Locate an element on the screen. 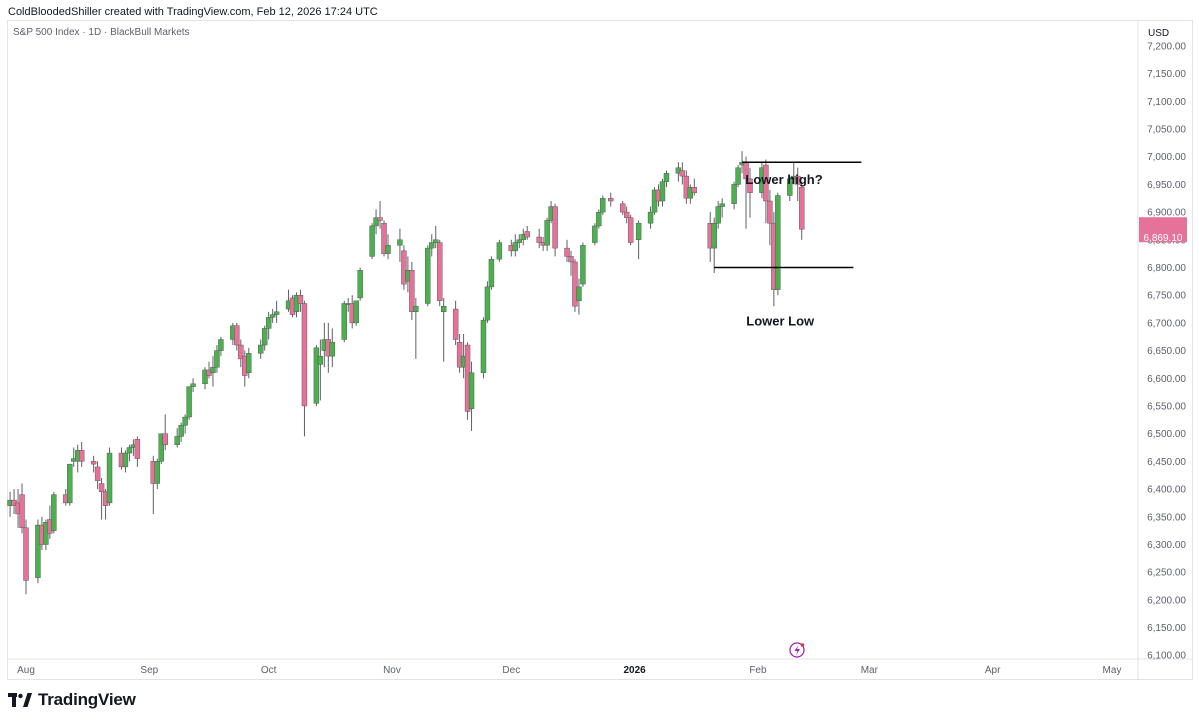  price-tick-label: 6,500.00 is located at coordinates (1166, 434).